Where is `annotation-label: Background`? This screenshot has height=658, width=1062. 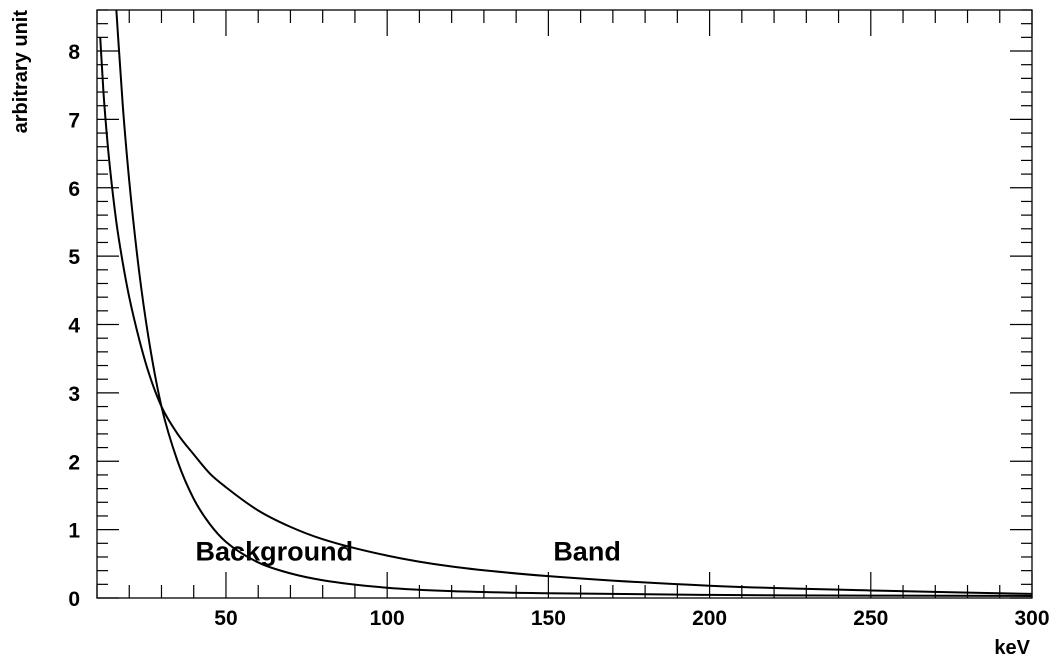
annotation-label: Background is located at coordinates (275, 551).